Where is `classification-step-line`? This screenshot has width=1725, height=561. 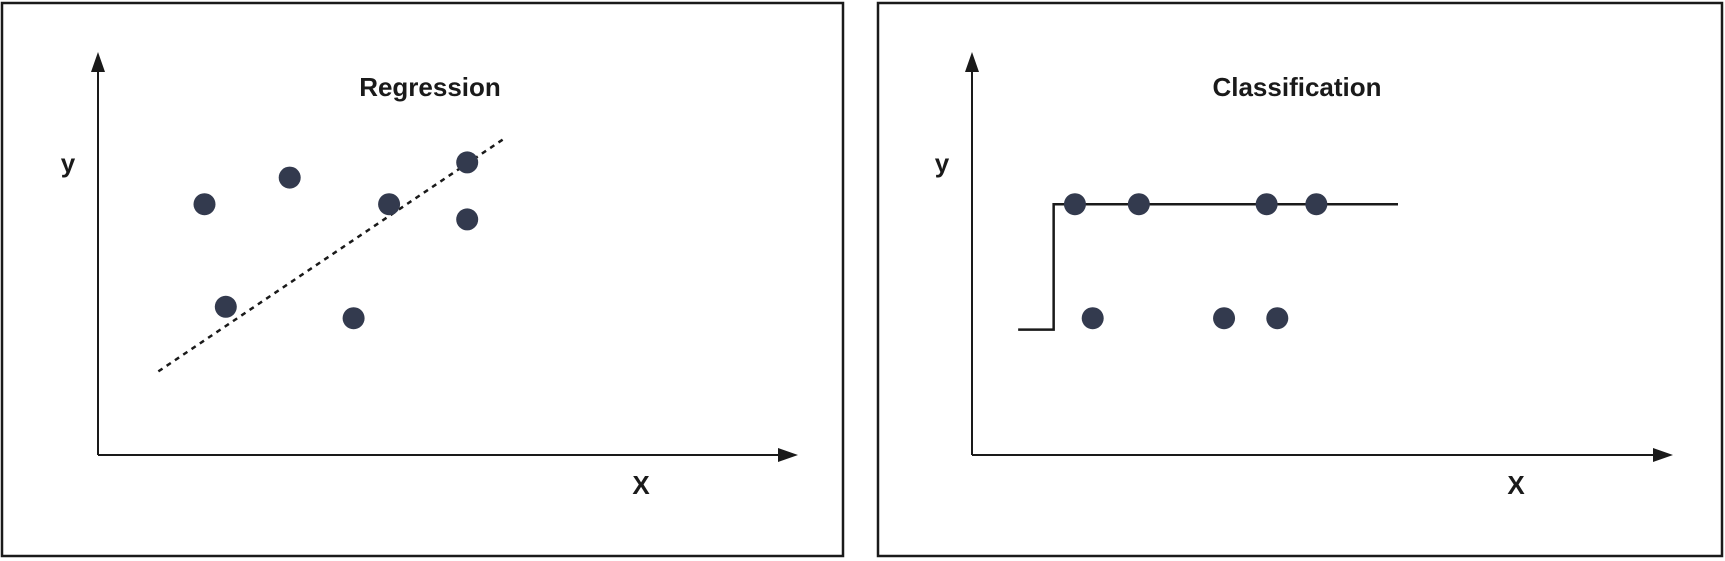 classification-step-line is located at coordinates (1208, 266).